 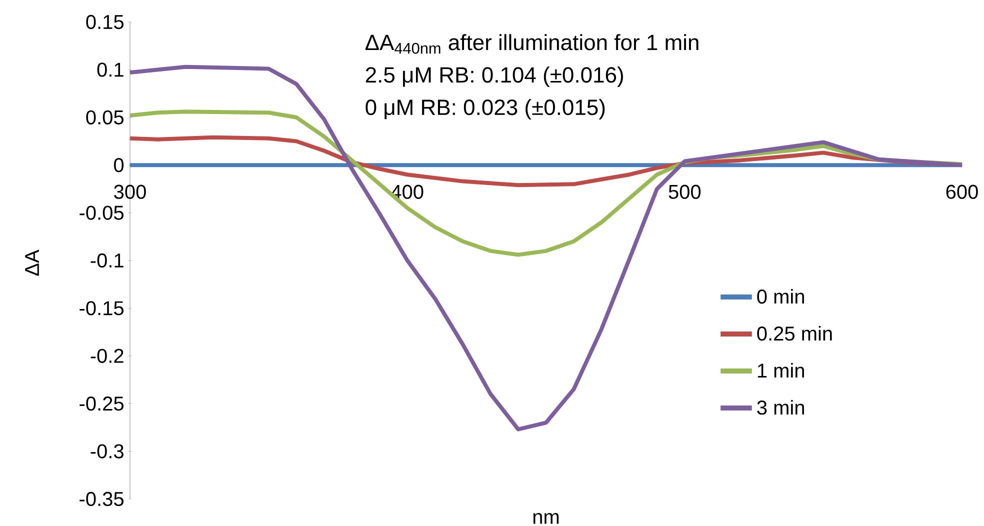 I want to click on y-tick-label: -0.2, so click(x=107, y=355).